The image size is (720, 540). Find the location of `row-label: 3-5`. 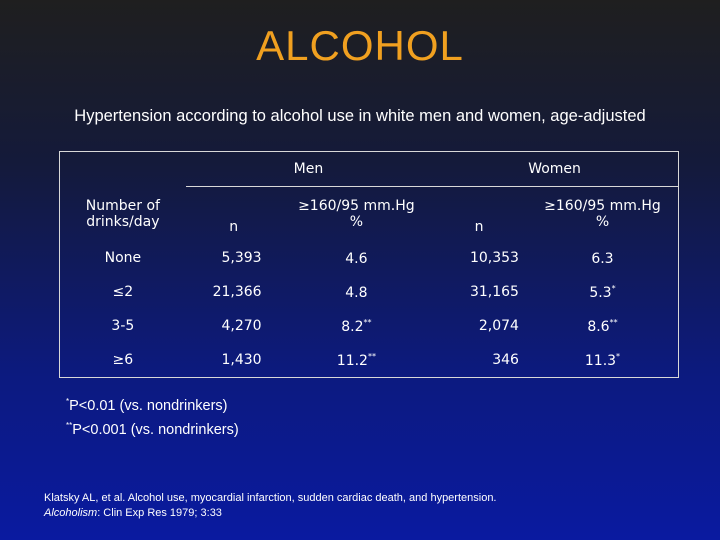

row-label: 3-5 is located at coordinates (123, 326).